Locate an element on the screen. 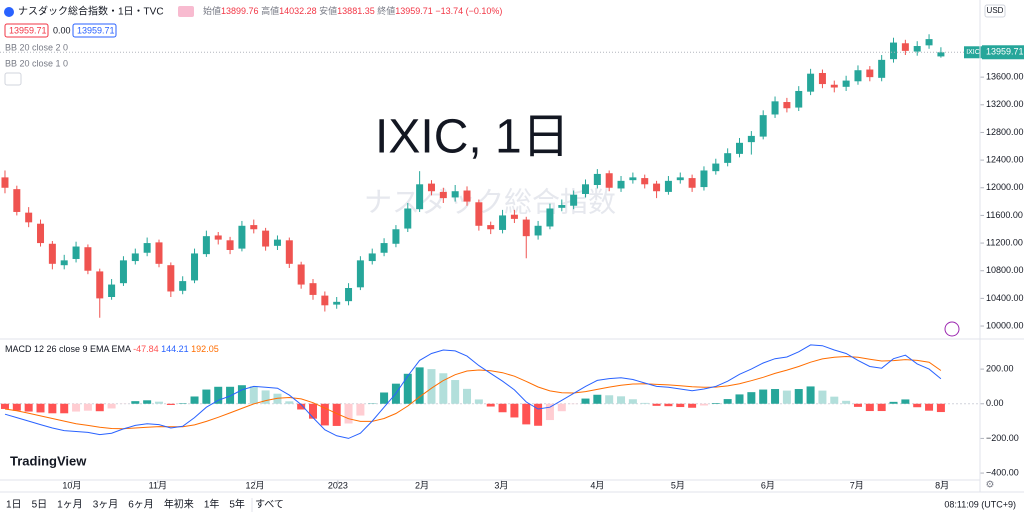  symbol-icon is located at coordinates (9, 12).